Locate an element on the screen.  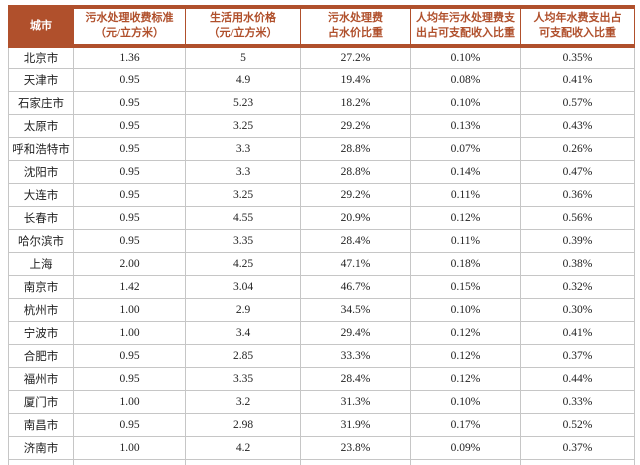
value-cell: 0.56% is located at coordinates (577, 218).